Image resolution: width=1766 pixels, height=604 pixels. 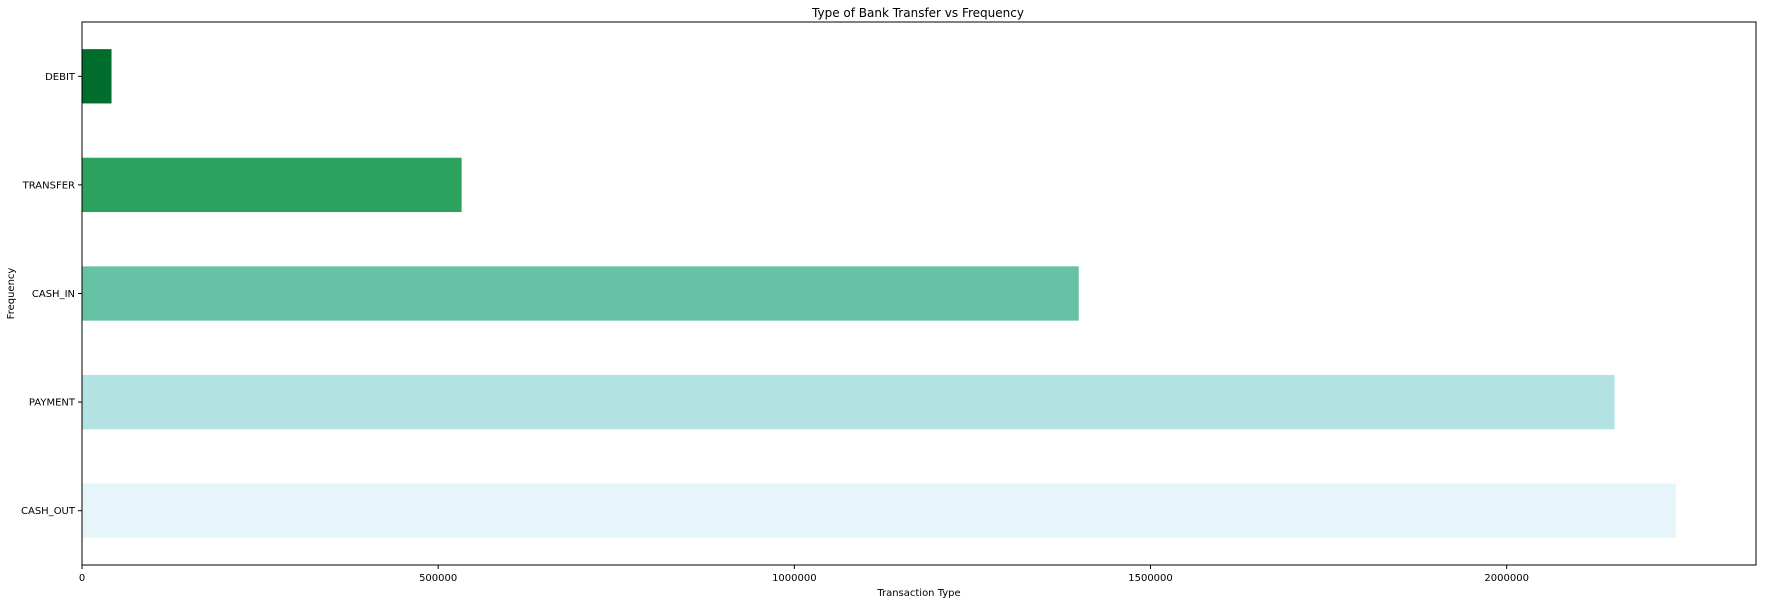 I want to click on x-tick-label: 1000000, so click(x=794, y=578).